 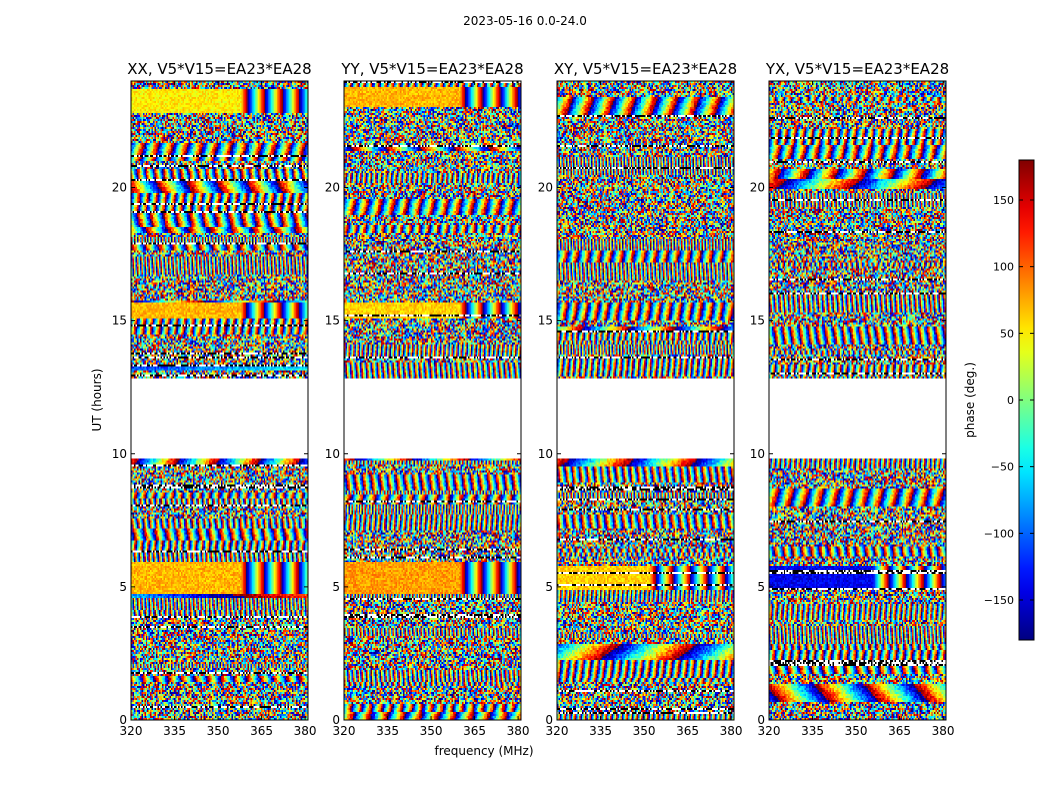 What do you see at coordinates (1007, 333) in the screenshot?
I see `colorbar-tick-label: 50` at bounding box center [1007, 333].